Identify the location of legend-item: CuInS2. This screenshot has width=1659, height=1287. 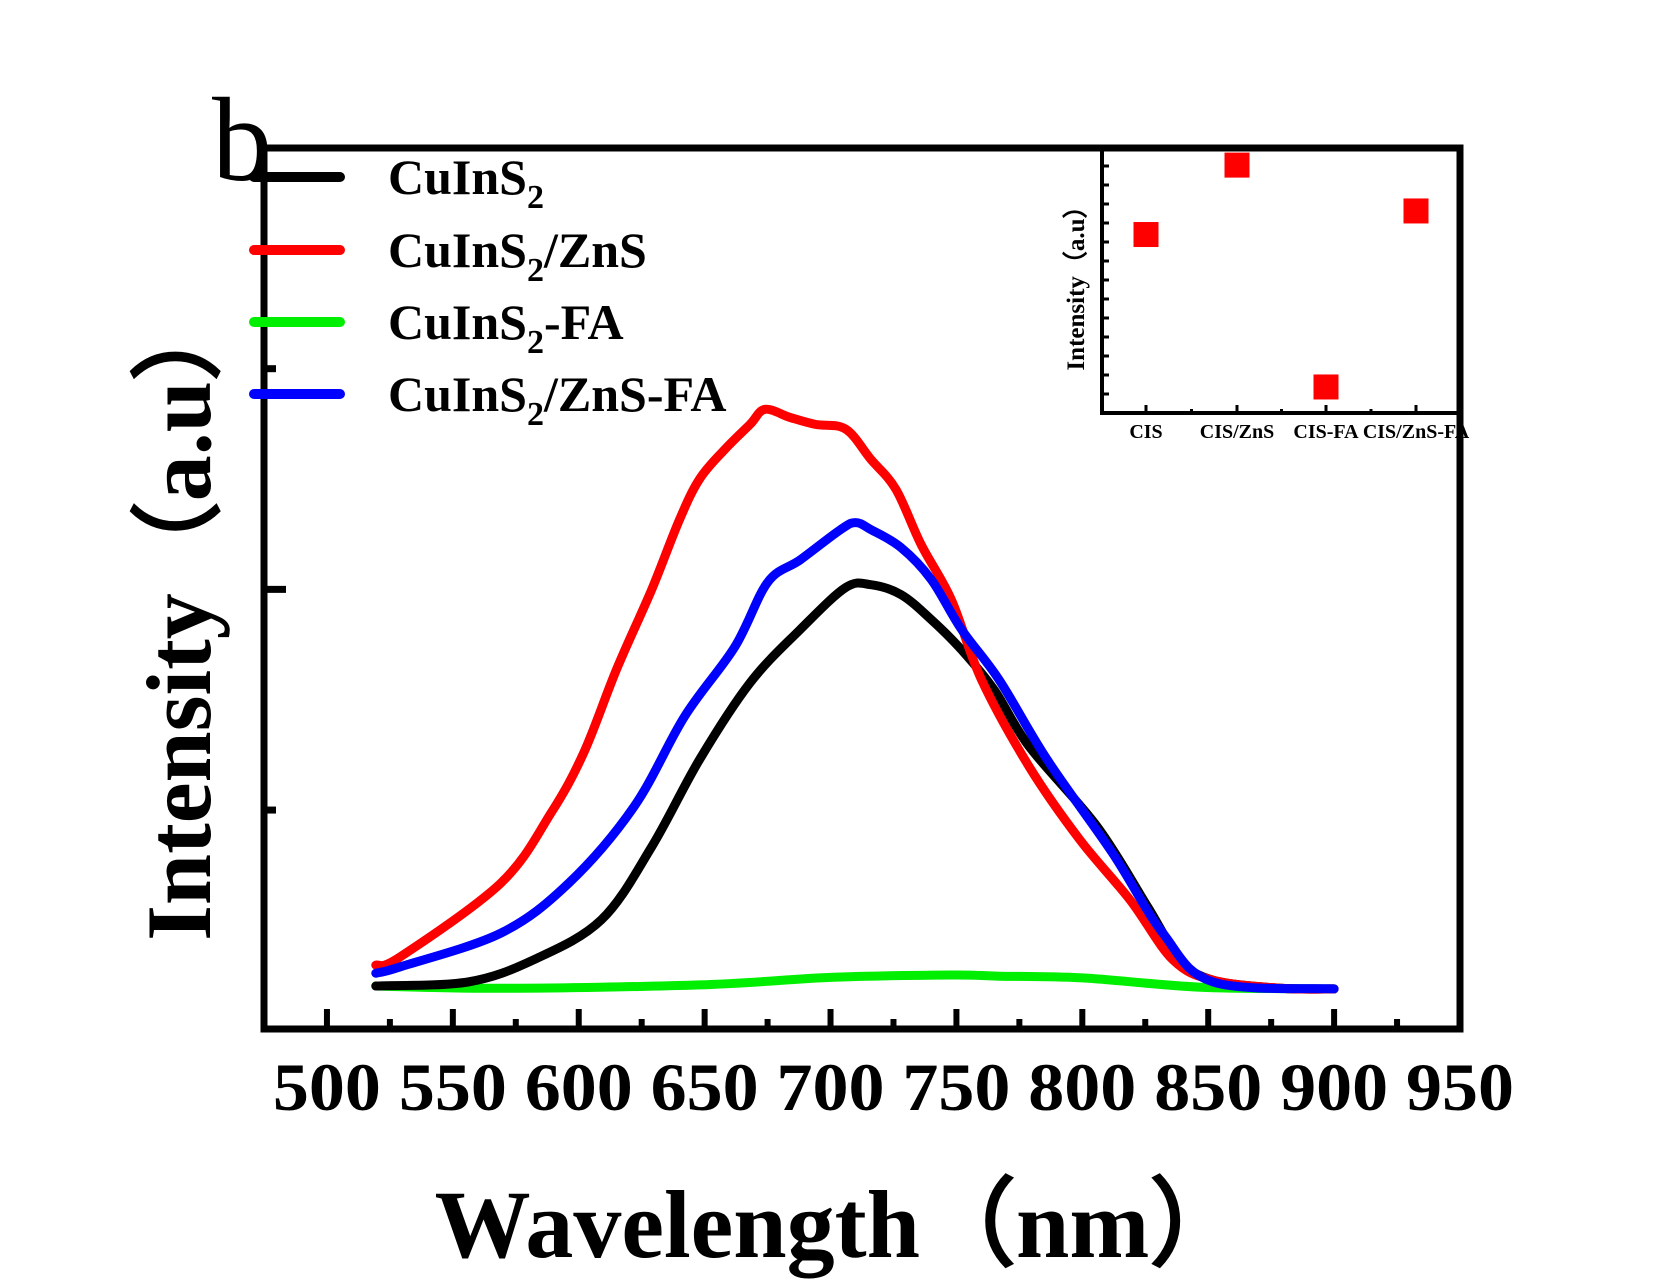
(396, 182).